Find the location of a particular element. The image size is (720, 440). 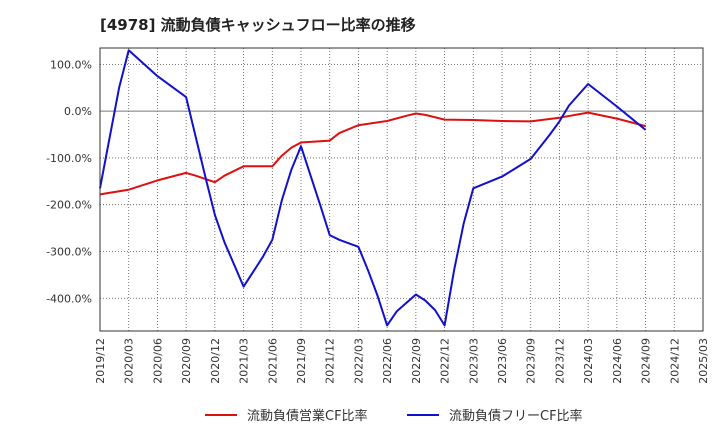

y-tick-label: -300.0% is located at coordinates (69, 251).